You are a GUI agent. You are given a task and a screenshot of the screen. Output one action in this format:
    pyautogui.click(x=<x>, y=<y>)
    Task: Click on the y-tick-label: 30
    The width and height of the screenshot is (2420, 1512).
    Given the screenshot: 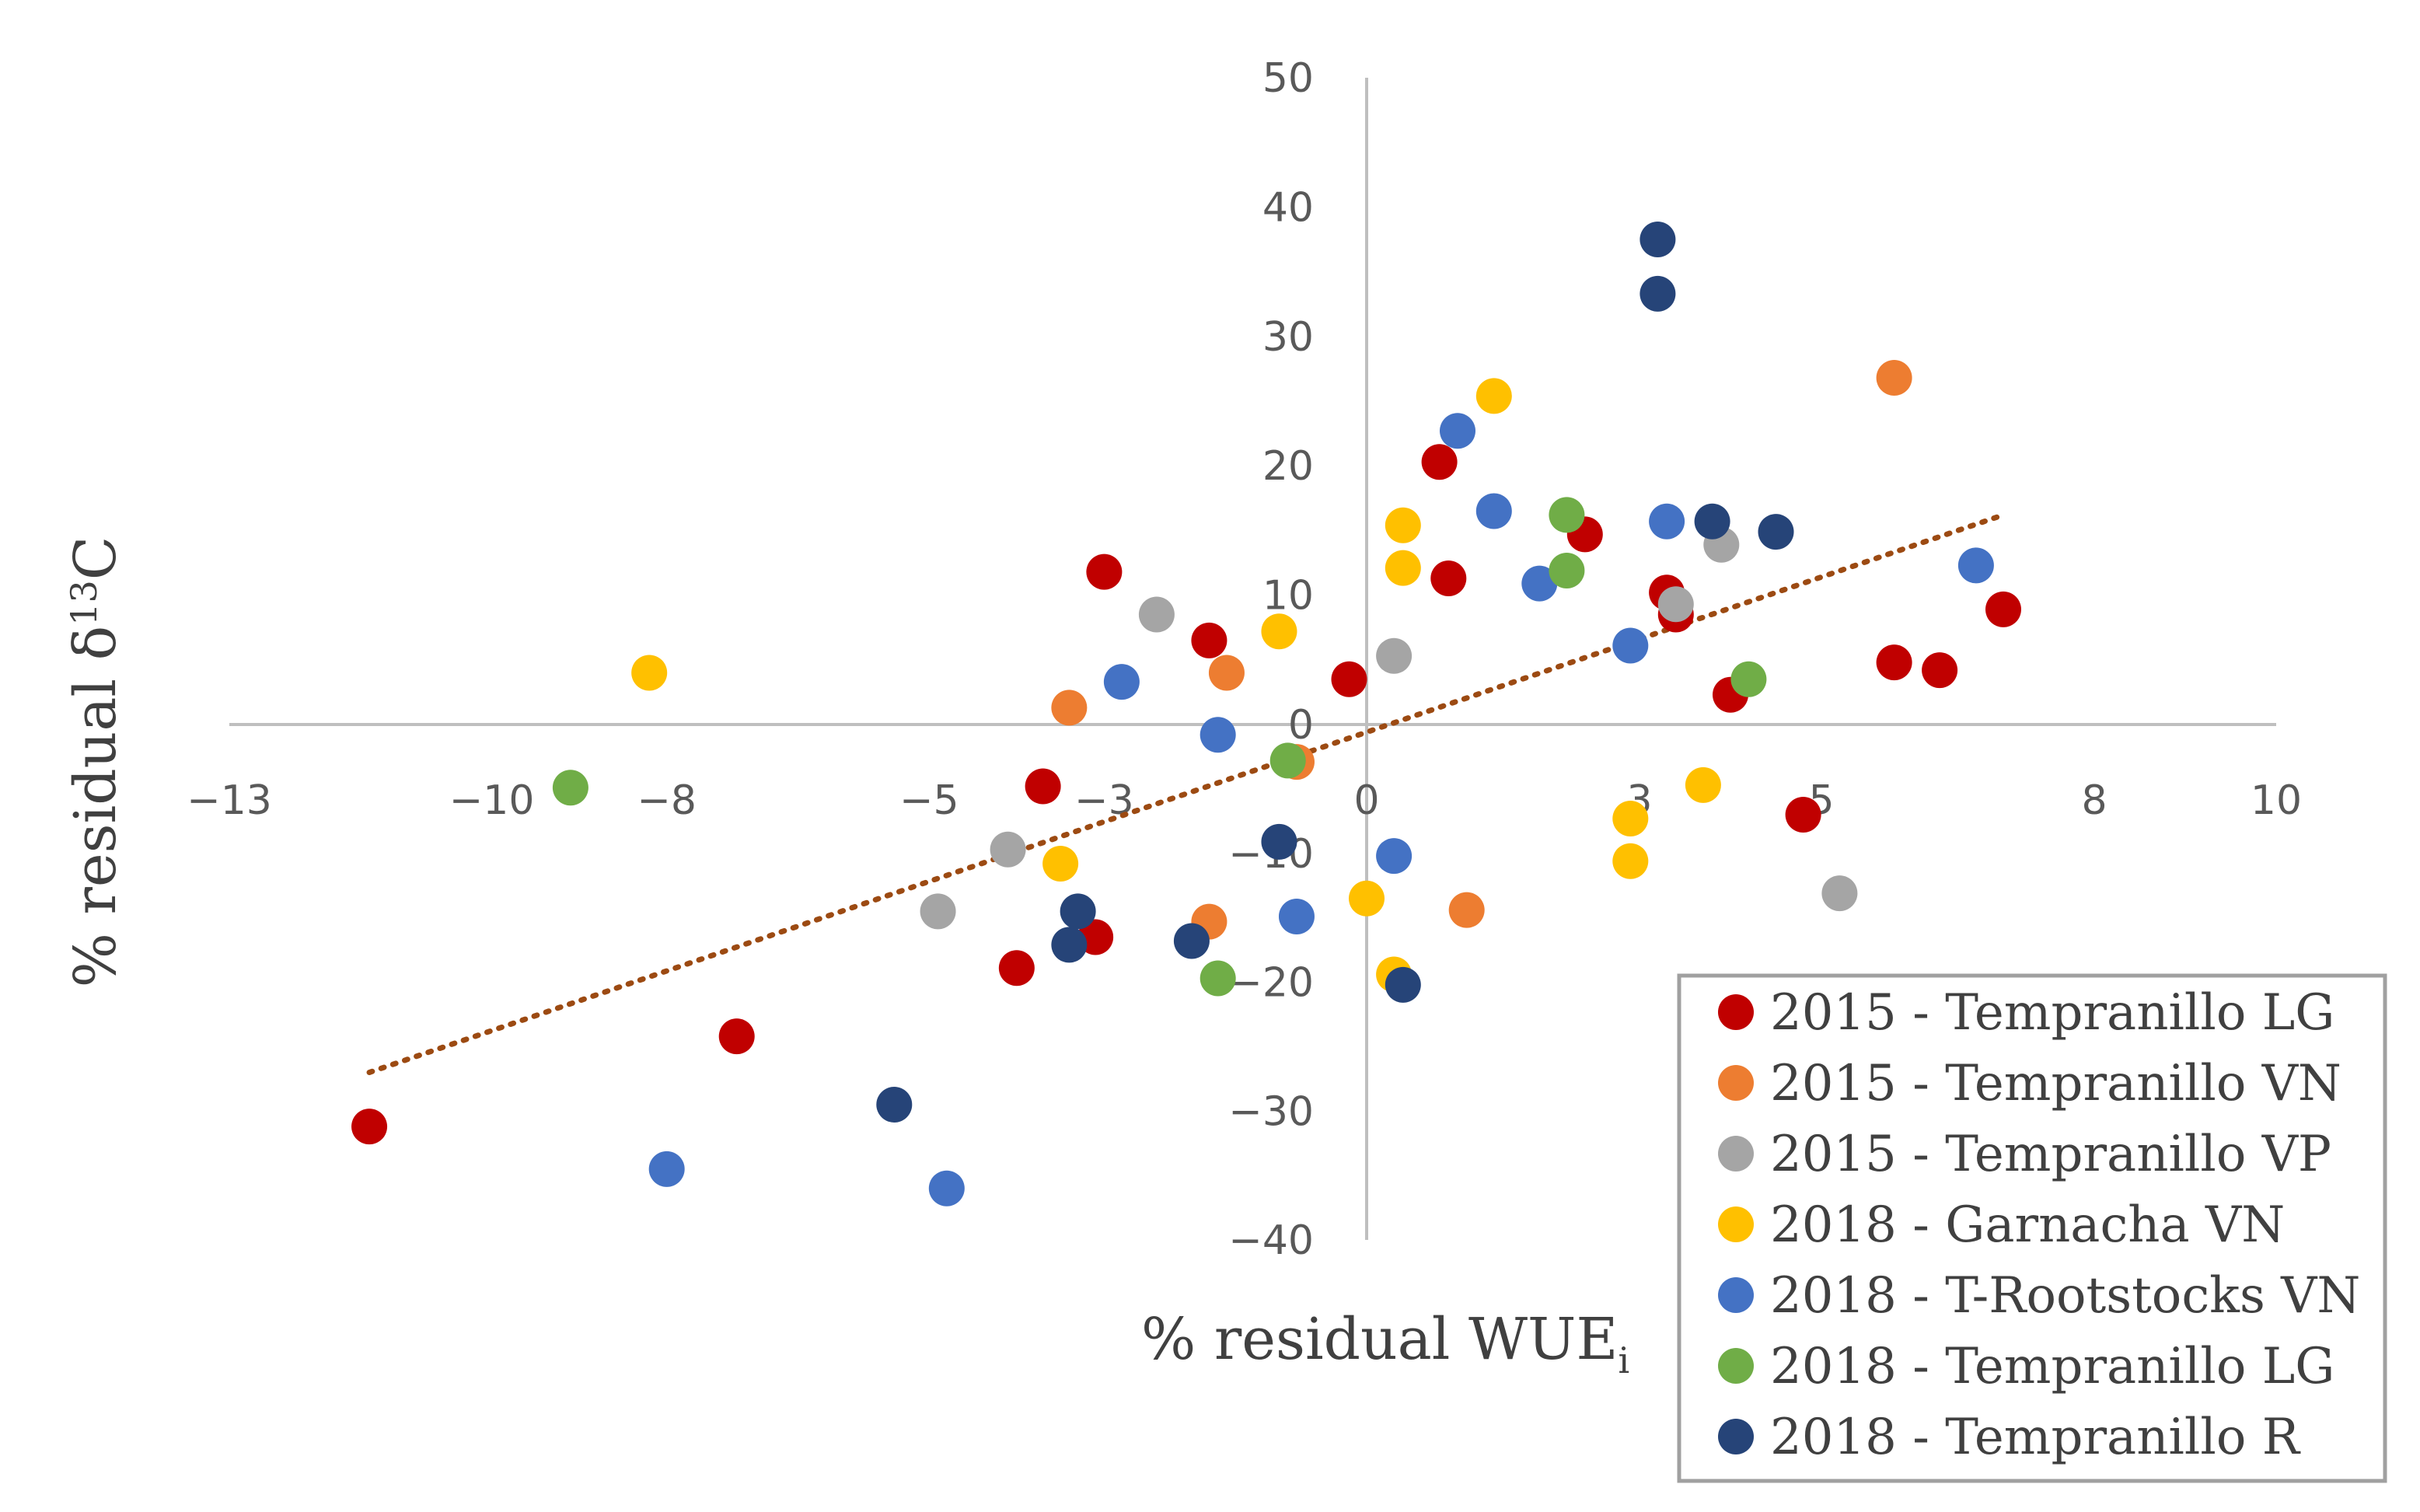 What is the action you would take?
    pyautogui.click(x=1288, y=337)
    